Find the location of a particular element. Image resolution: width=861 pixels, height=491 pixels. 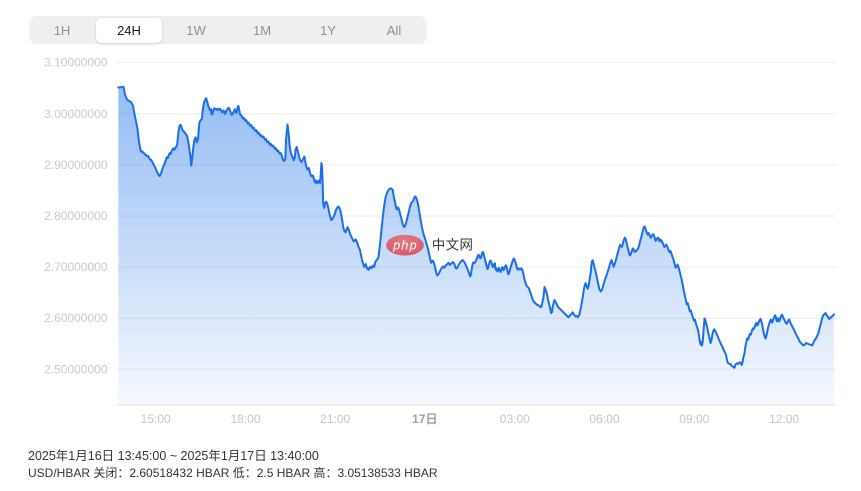

svg-text: 15:00 is located at coordinates (156, 419).